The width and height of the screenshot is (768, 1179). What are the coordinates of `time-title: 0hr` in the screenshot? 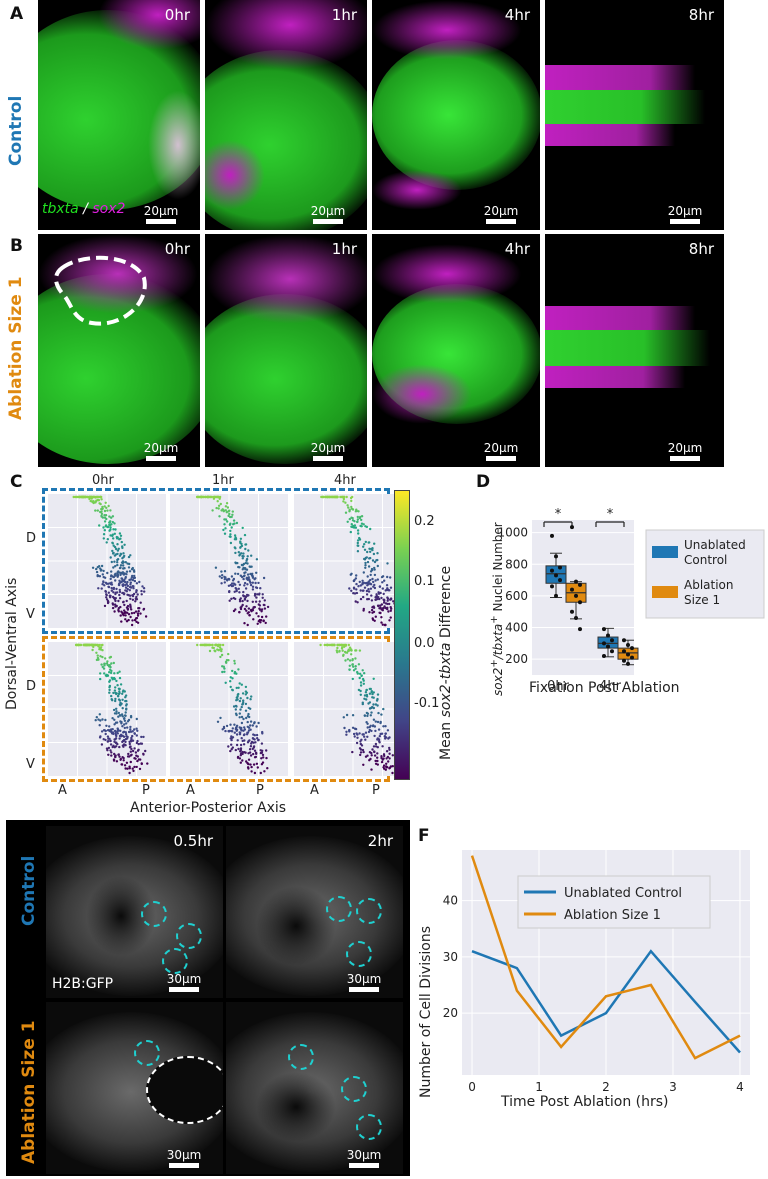 It's located at (103, 480).